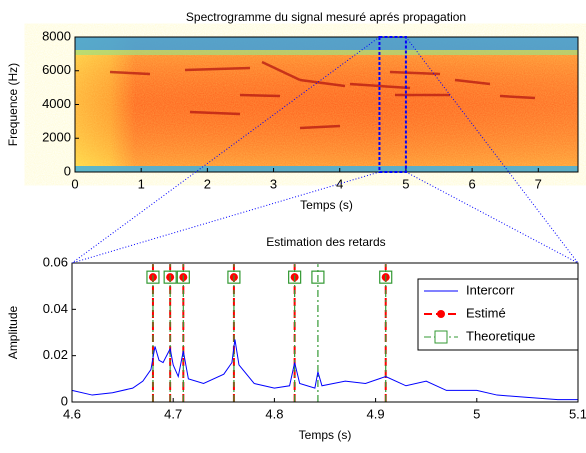 The image size is (586, 453). Describe the element at coordinates (490, 289) in the screenshot. I see `legend-label: Intercorr` at that location.